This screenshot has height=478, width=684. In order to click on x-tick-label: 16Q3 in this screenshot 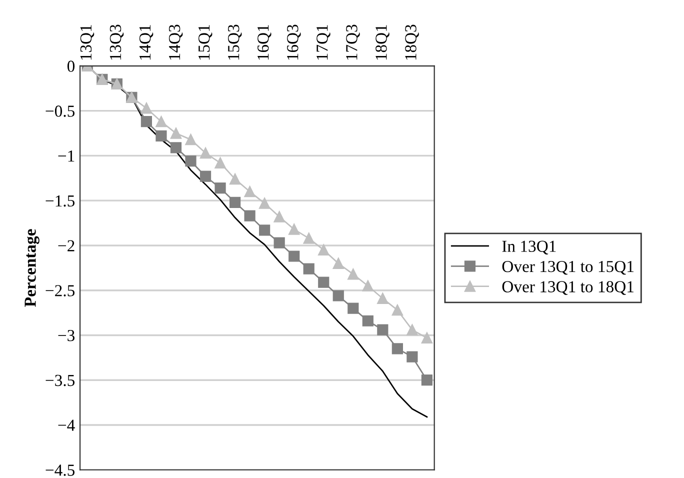, I will do `click(294, 42)`.